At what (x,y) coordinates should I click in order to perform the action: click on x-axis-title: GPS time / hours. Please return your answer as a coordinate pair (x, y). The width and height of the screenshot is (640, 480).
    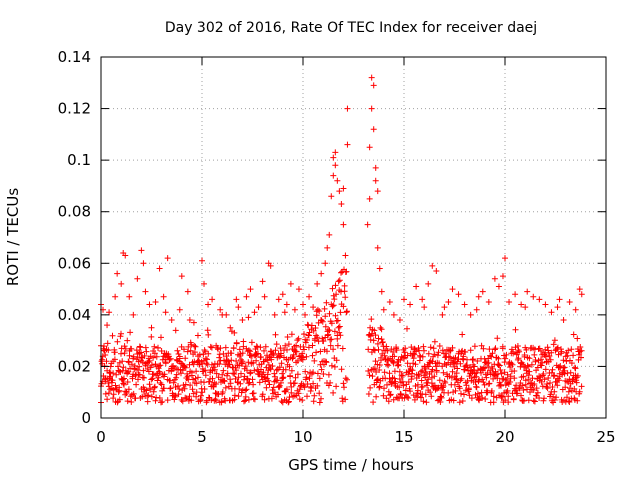
    Looking at the image, I should click on (351, 465).